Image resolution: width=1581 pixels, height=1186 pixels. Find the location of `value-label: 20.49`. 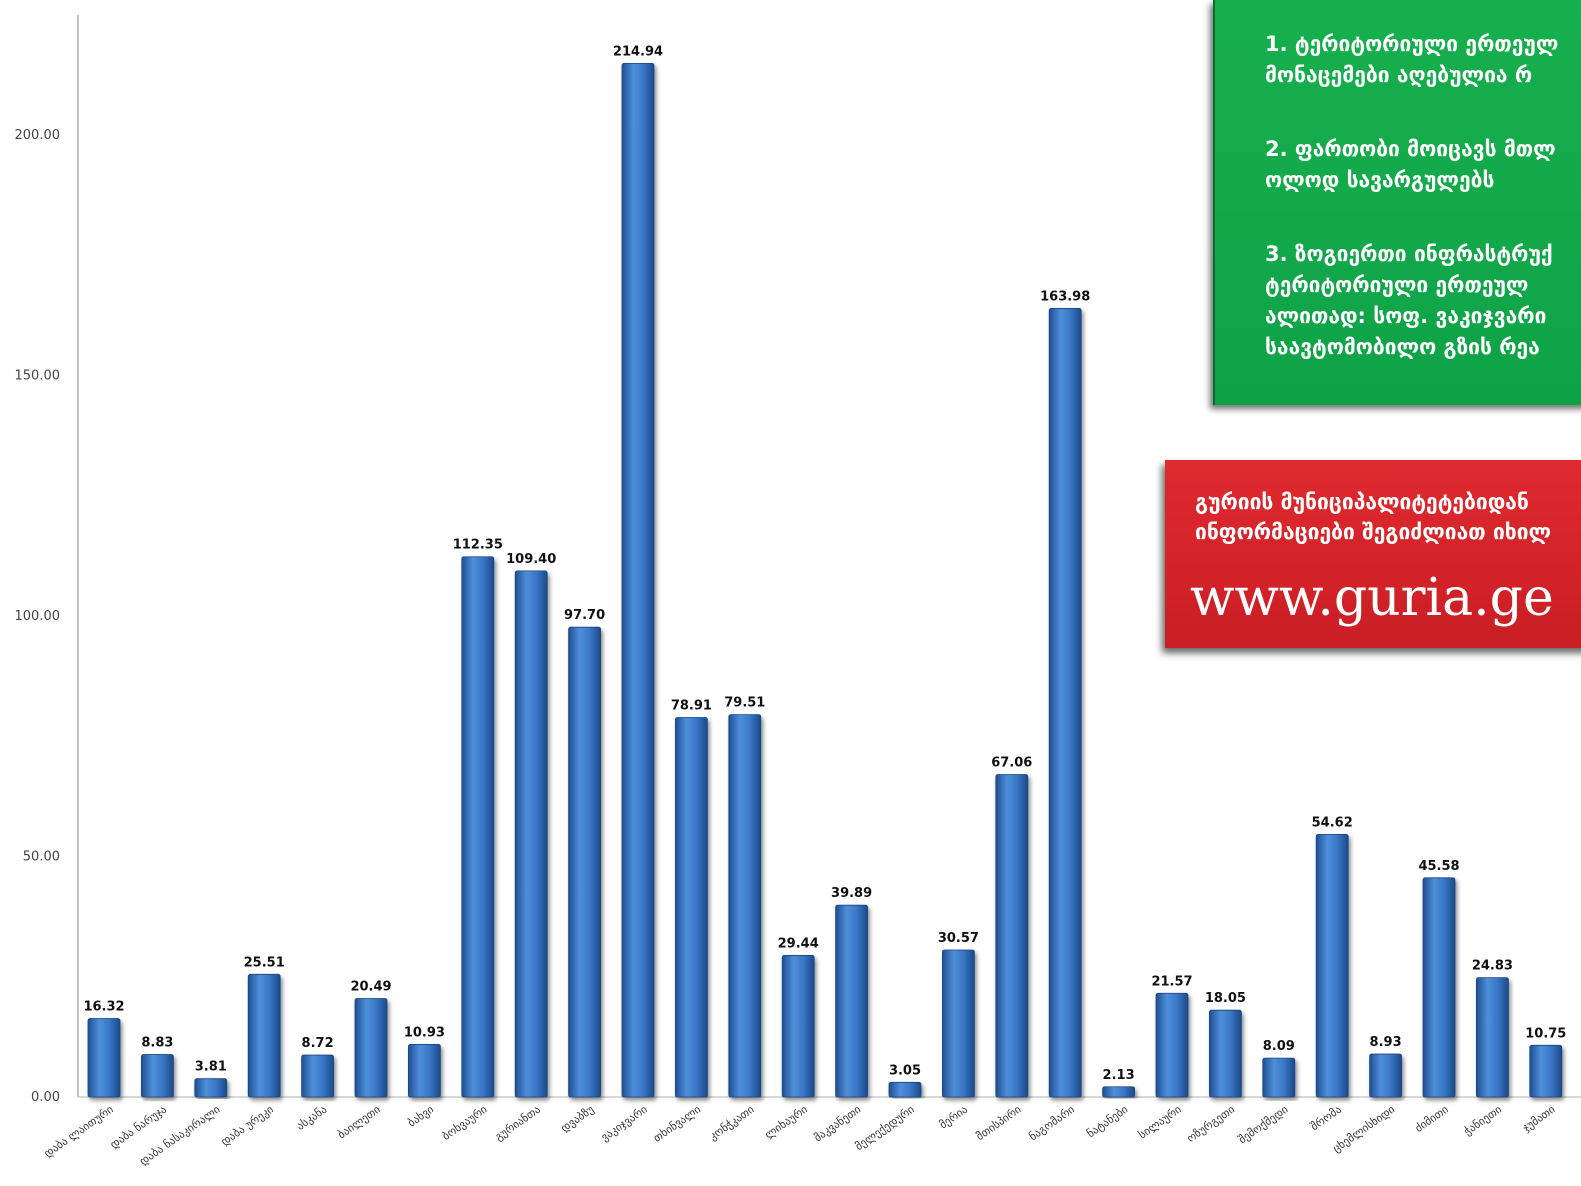

value-label: 20.49 is located at coordinates (370, 986).